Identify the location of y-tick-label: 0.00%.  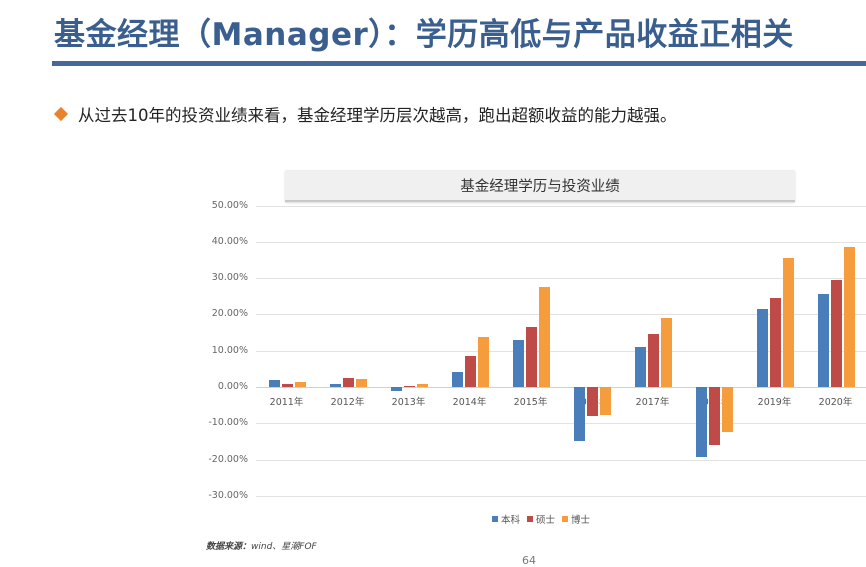
(232, 386).